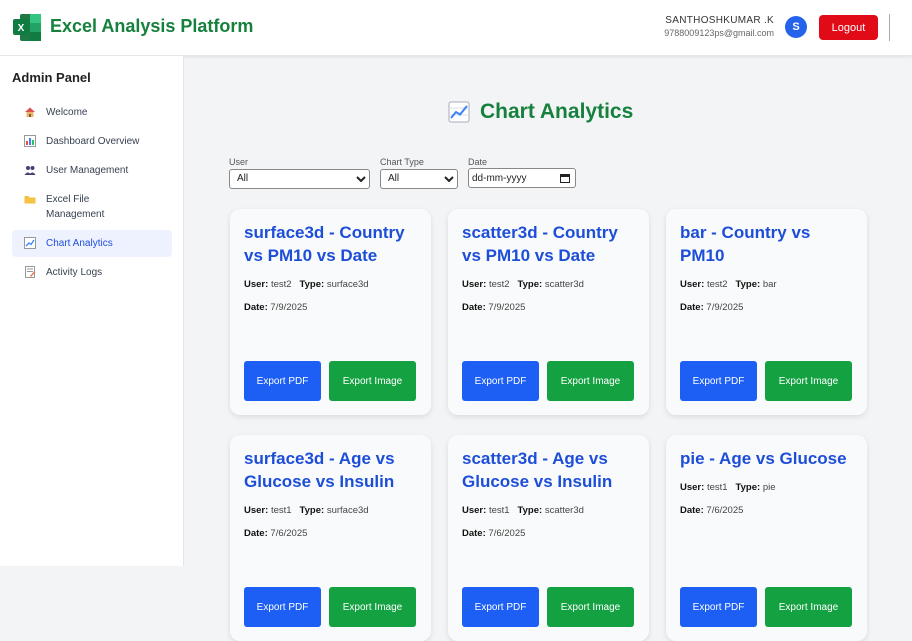 The image size is (912, 641). I want to click on date-filter: Date dd-mm-yyyy, so click(522, 172).